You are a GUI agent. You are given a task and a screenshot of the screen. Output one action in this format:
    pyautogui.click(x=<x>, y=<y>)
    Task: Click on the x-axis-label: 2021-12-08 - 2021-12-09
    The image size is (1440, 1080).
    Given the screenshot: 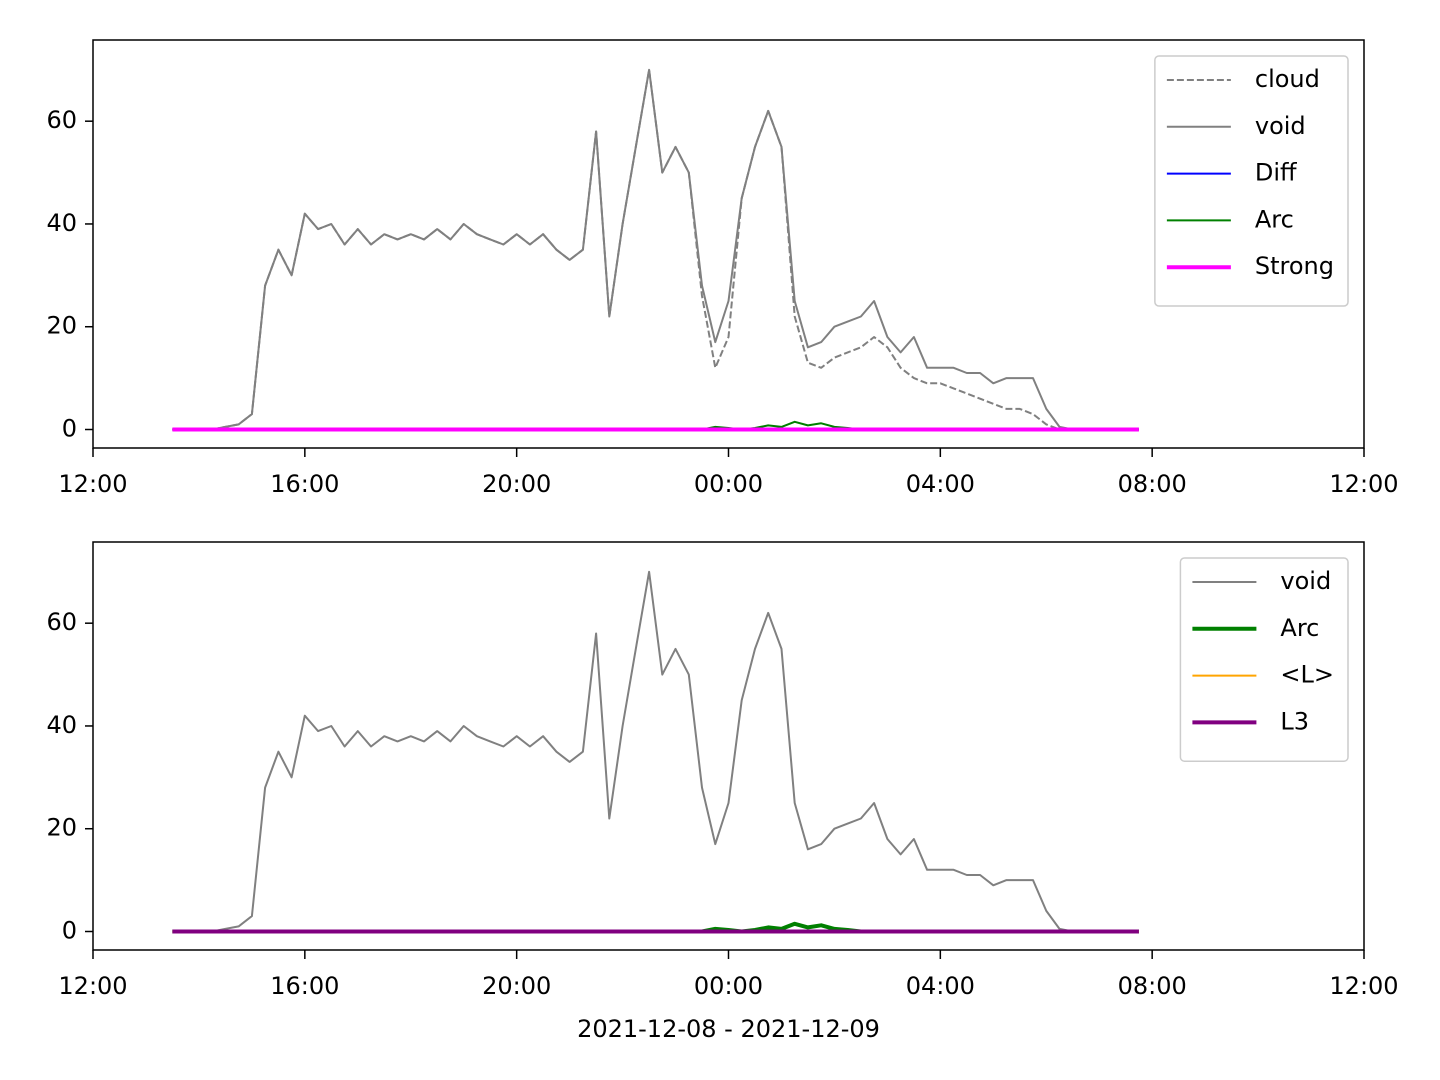 What is the action you would take?
    pyautogui.click(x=728, y=1029)
    